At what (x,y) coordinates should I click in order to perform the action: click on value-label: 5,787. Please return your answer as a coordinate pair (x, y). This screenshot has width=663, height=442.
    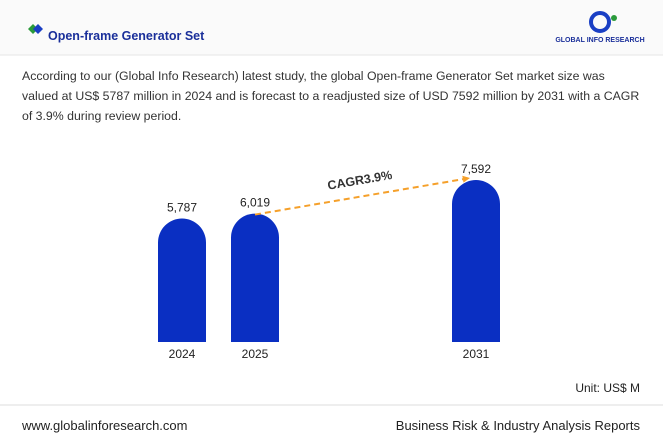
    Looking at the image, I should click on (182, 208).